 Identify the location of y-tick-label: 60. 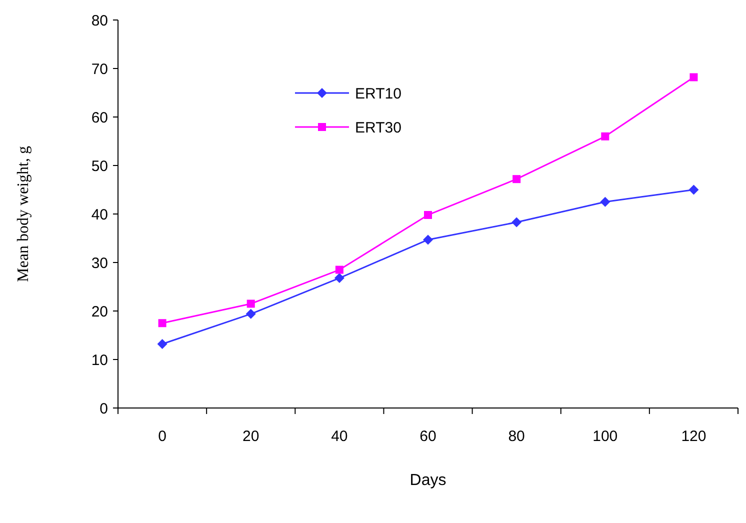
(99, 117).